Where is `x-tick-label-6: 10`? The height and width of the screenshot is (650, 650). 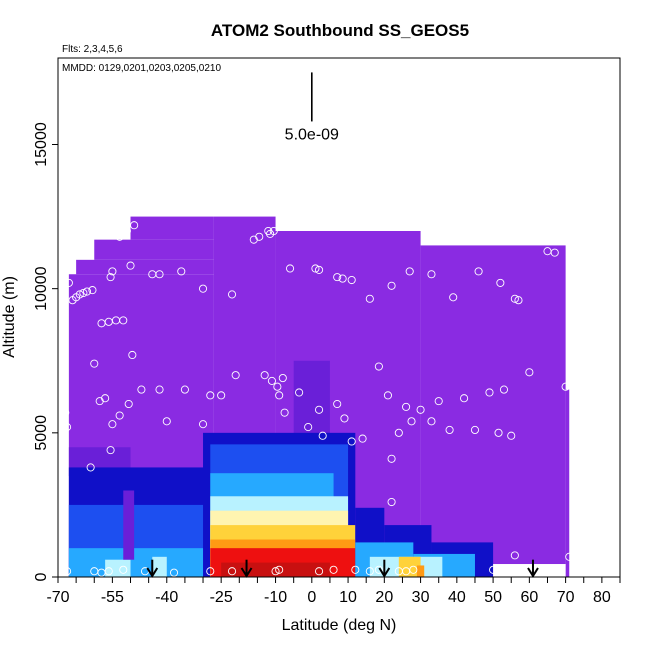
x-tick-label-6: 10 is located at coordinates (348, 597).